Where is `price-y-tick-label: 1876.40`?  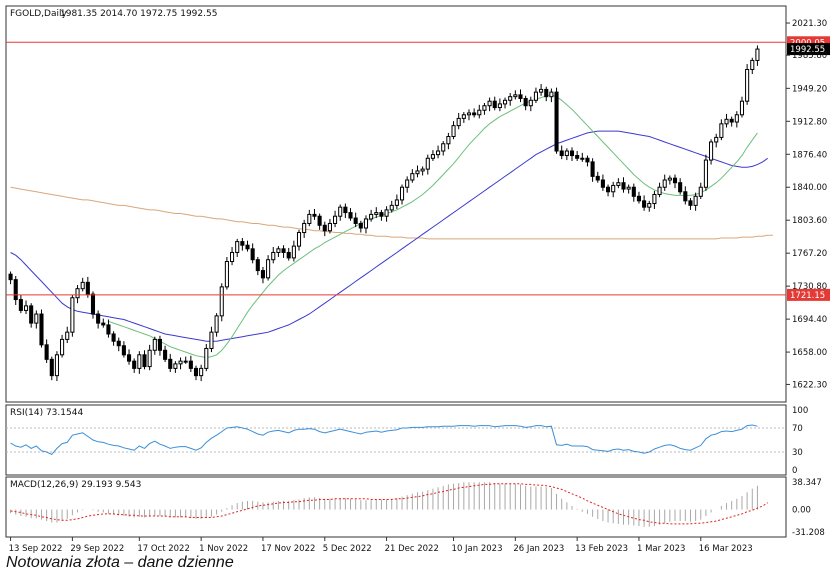
price-y-tick-label: 1876.40 is located at coordinates (809, 155).